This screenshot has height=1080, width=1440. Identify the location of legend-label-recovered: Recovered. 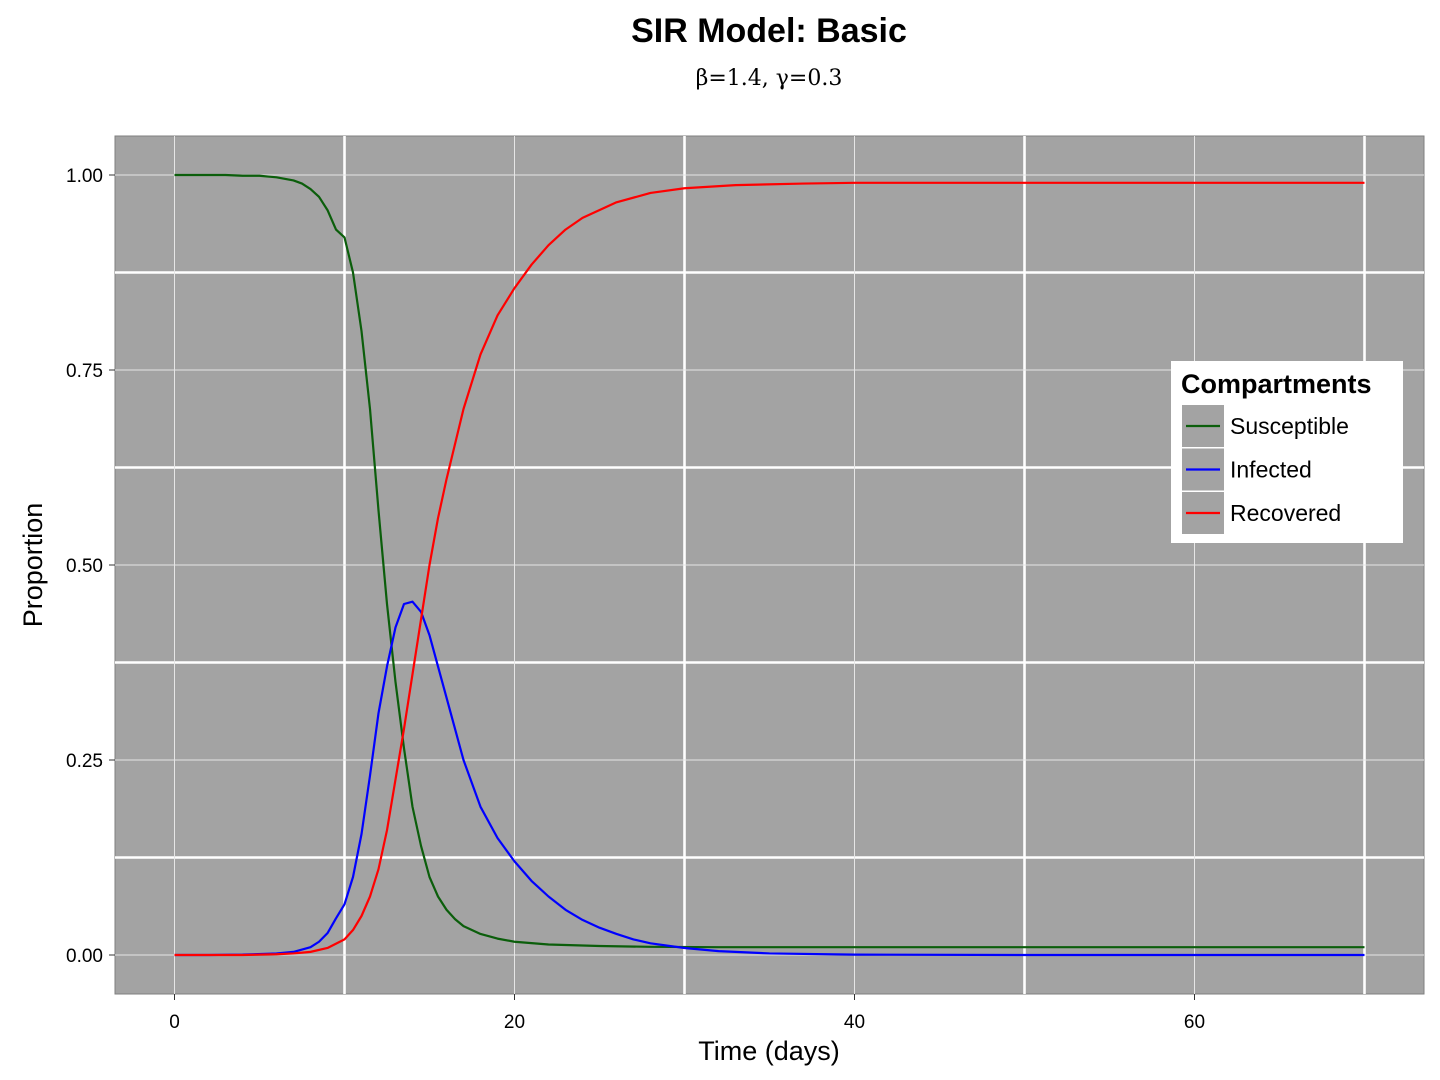
(1285, 513).